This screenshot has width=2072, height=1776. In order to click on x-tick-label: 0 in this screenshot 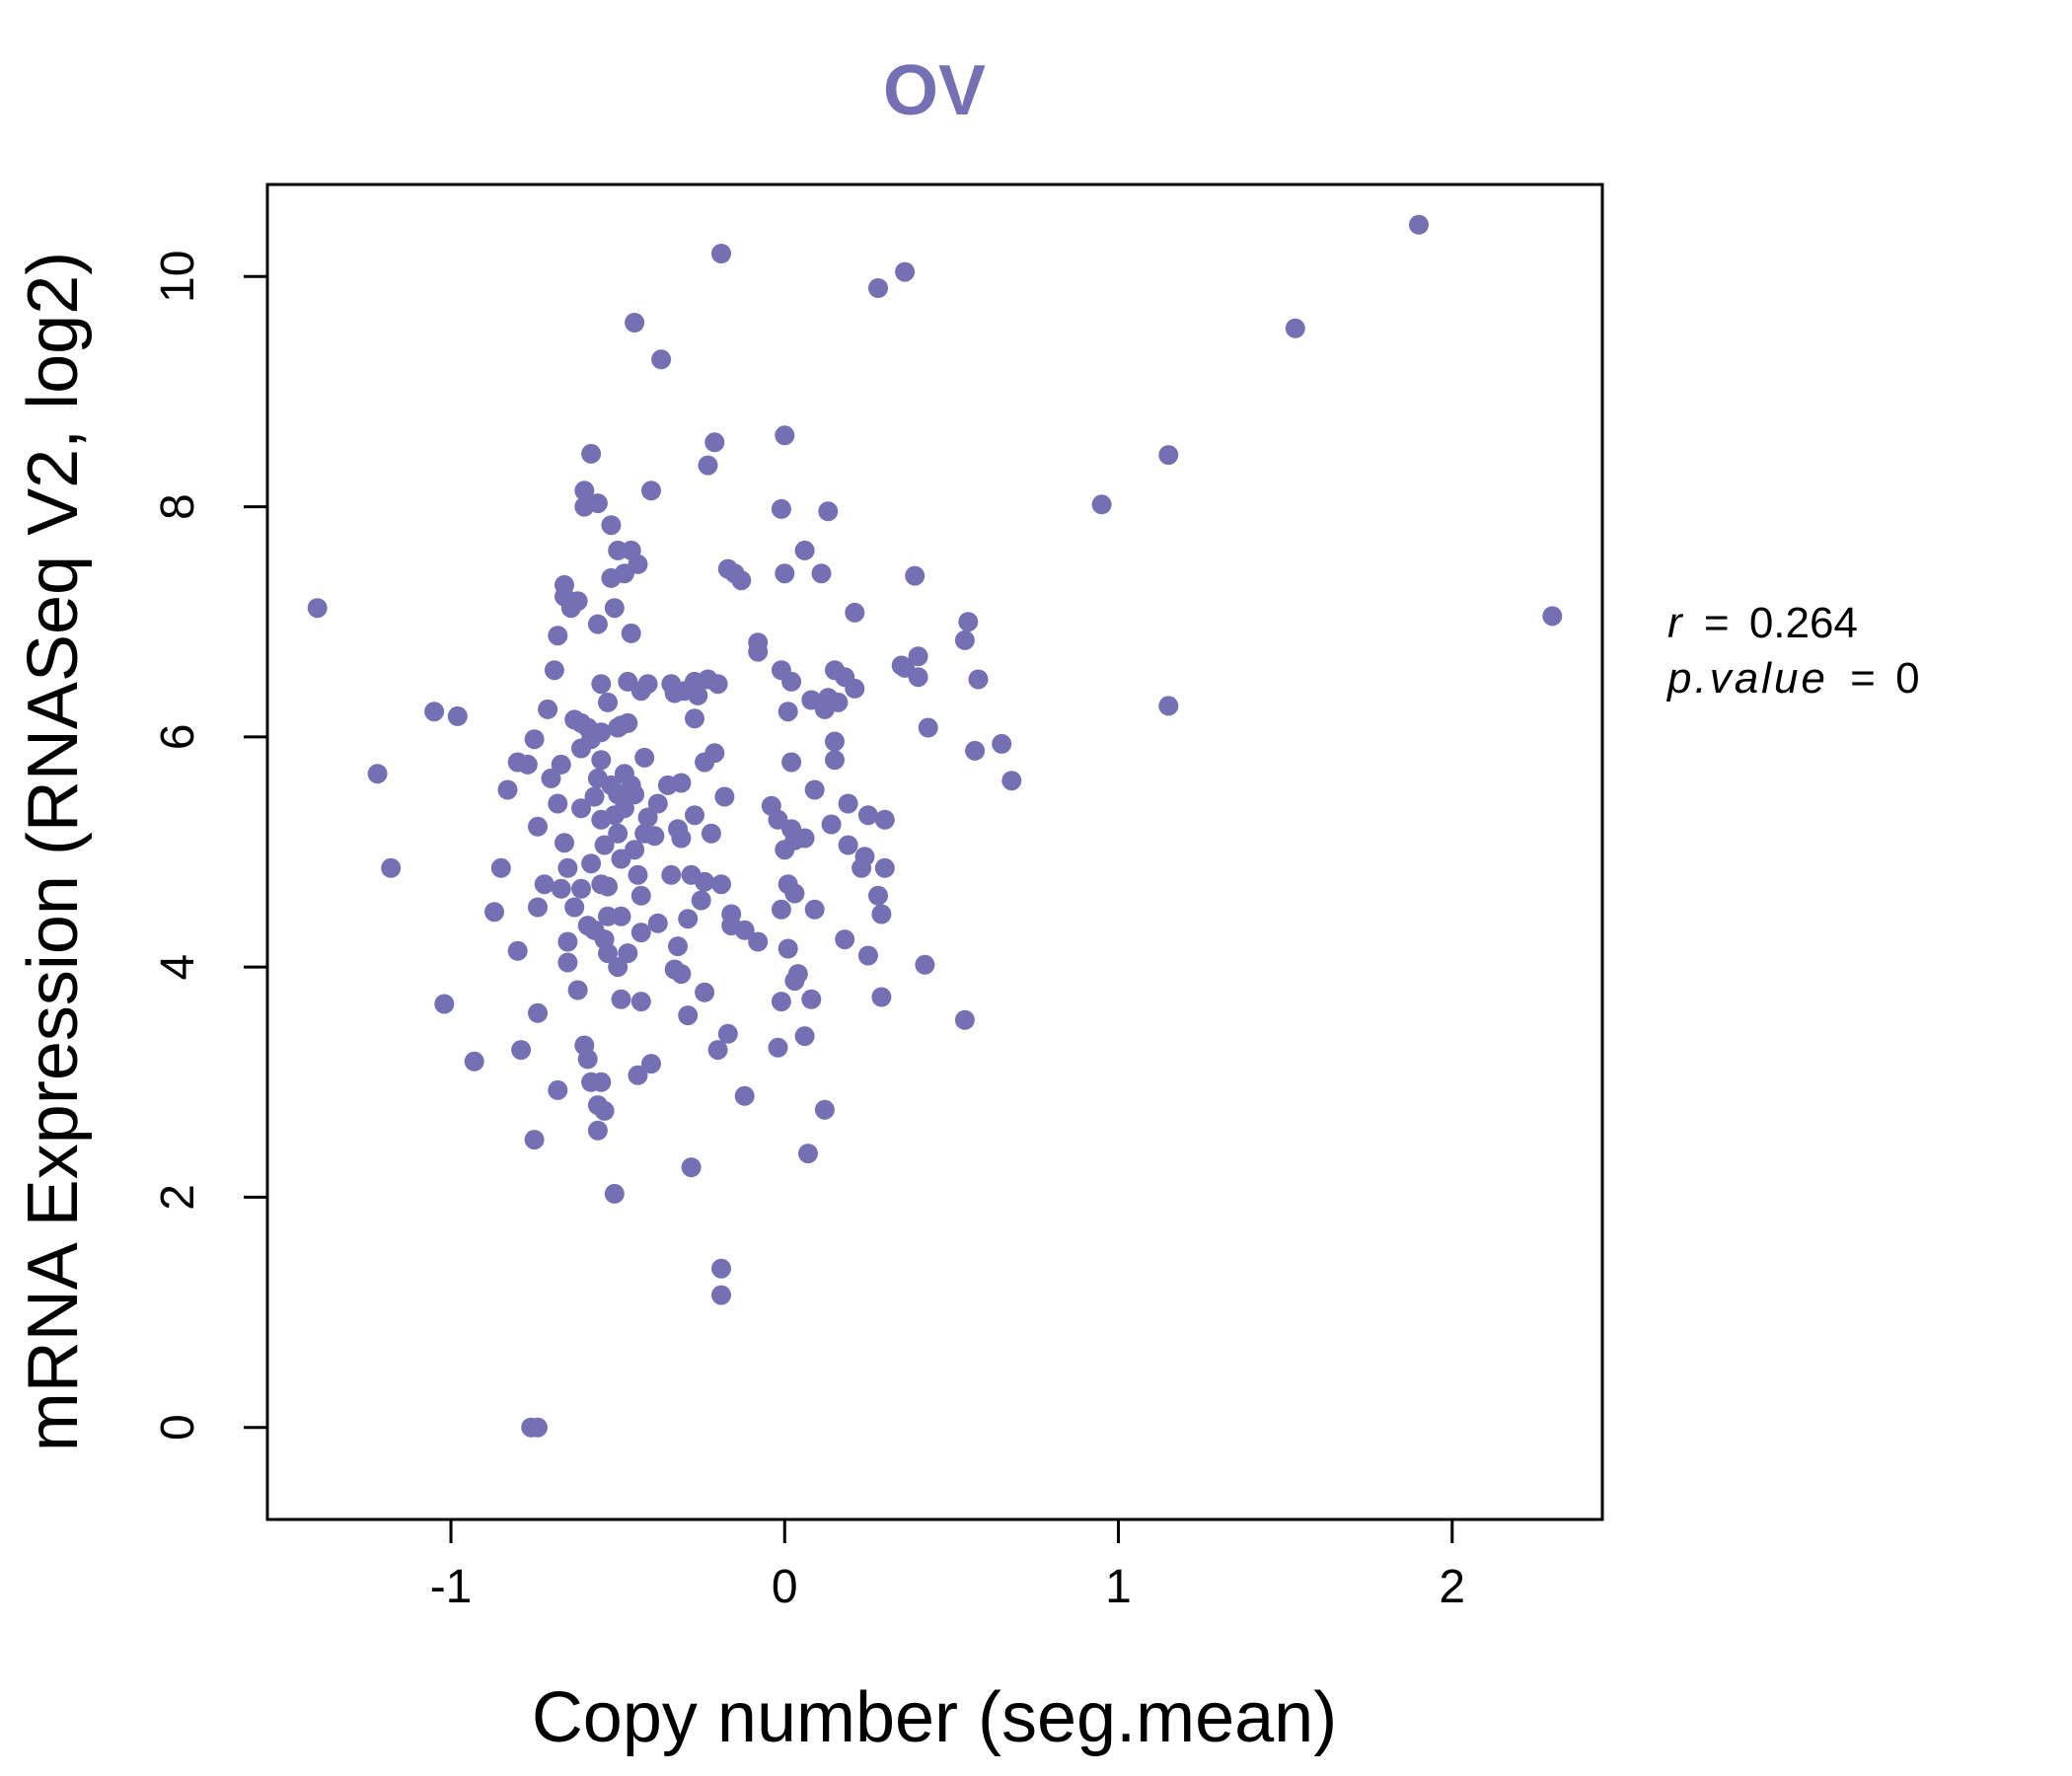, I will do `click(785, 1587)`.